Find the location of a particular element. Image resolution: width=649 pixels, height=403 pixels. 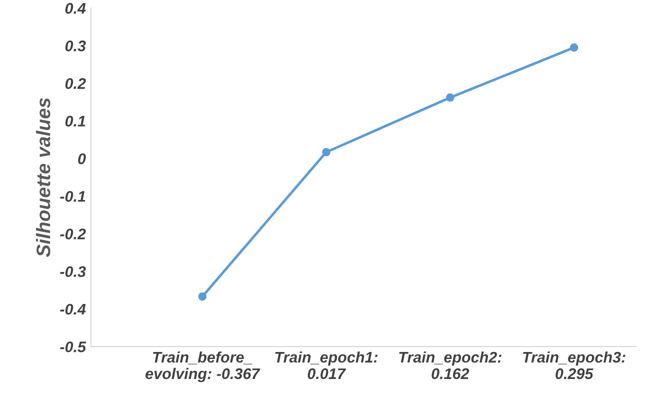

y-tick-label: -0.1 is located at coordinates (73, 196).